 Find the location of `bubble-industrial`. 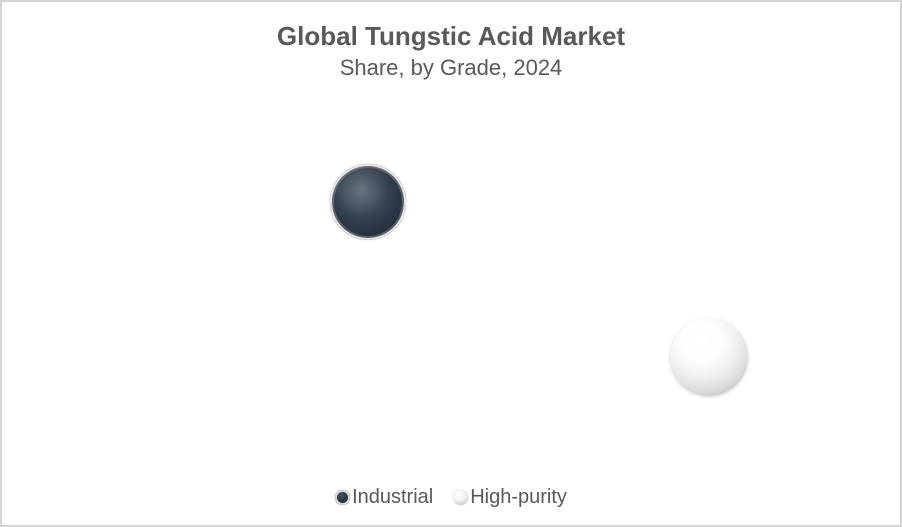

bubble-industrial is located at coordinates (368, 202).